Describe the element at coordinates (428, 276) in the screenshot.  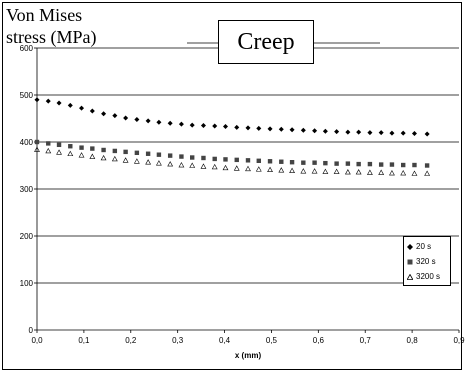
I see `legend-label-3200s: 3200 s` at that location.